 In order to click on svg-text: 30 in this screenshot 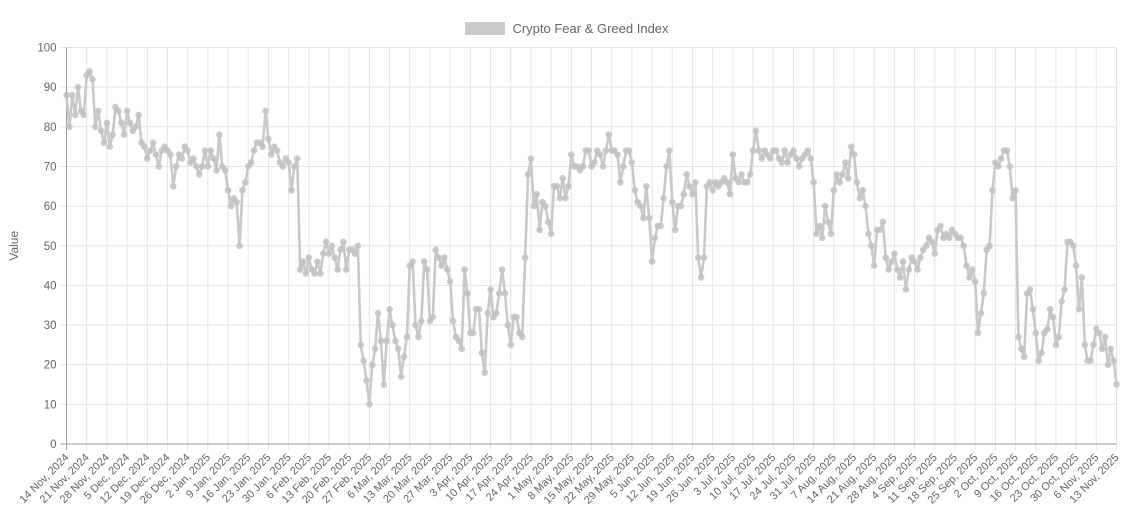, I will do `click(50, 326)`.